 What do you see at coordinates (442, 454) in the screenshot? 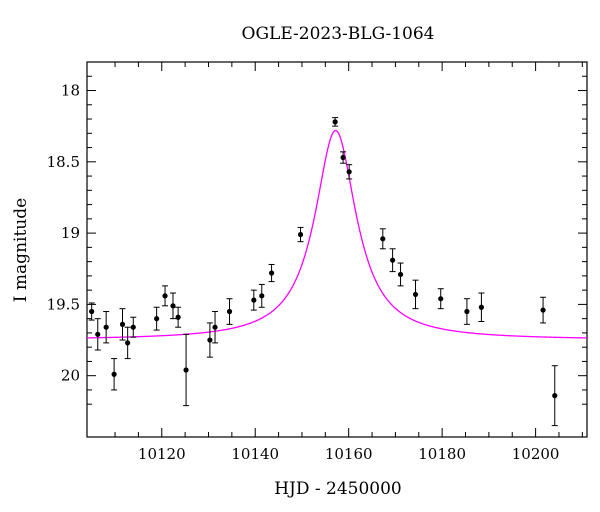
I see `x-tick-label: 10180` at bounding box center [442, 454].